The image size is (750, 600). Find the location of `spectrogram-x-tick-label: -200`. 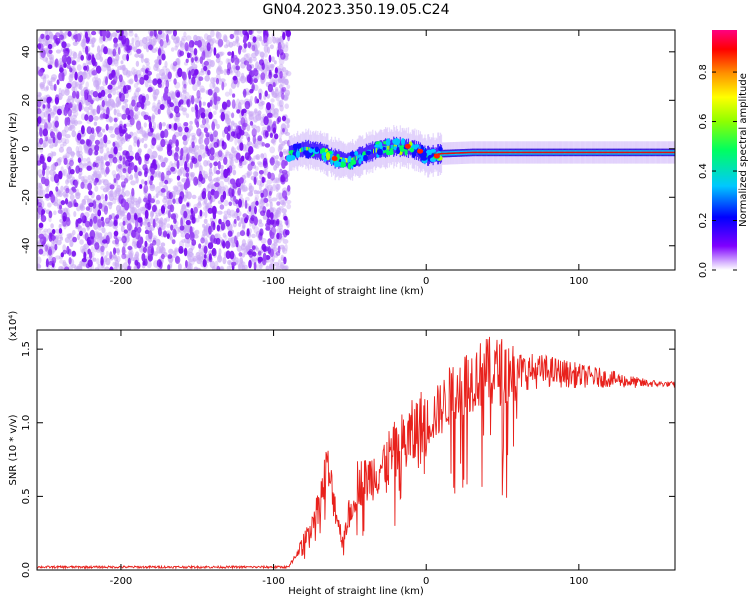

spectrogram-x-tick-label: -200 is located at coordinates (121, 281).